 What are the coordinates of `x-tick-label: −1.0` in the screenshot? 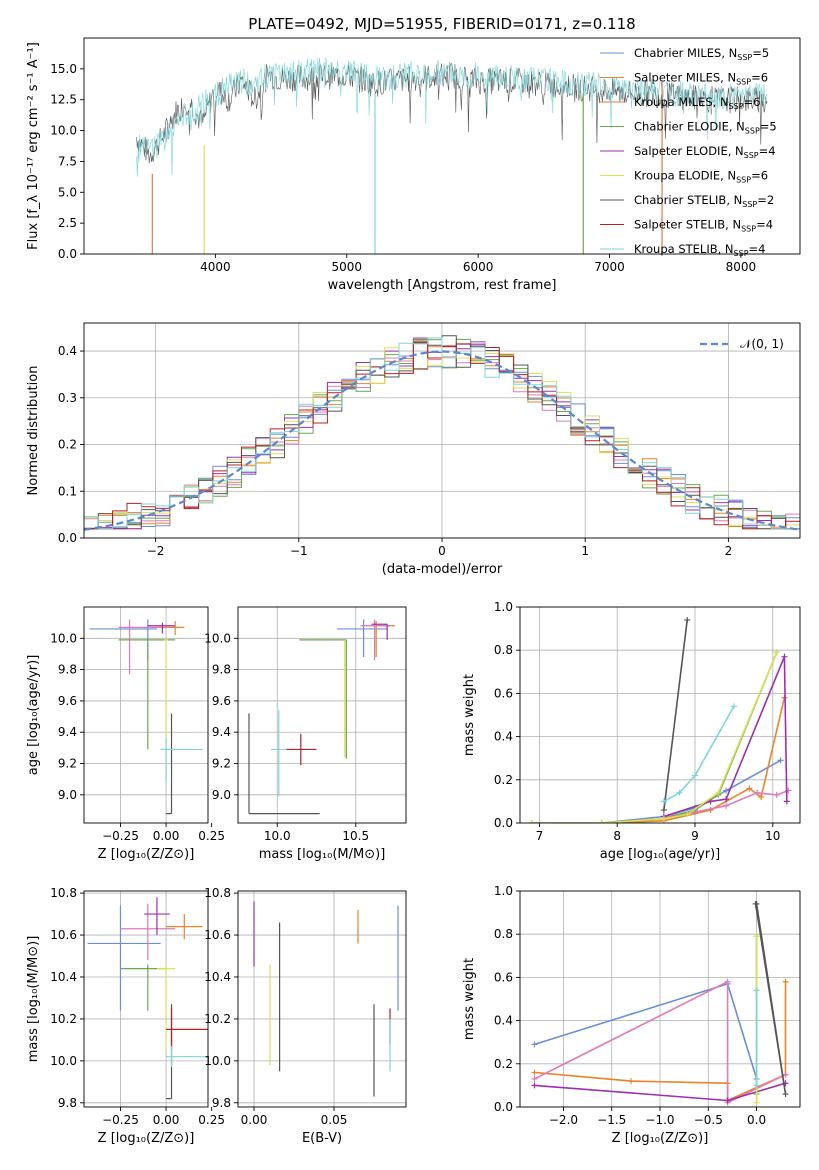 It's located at (659, 1120).